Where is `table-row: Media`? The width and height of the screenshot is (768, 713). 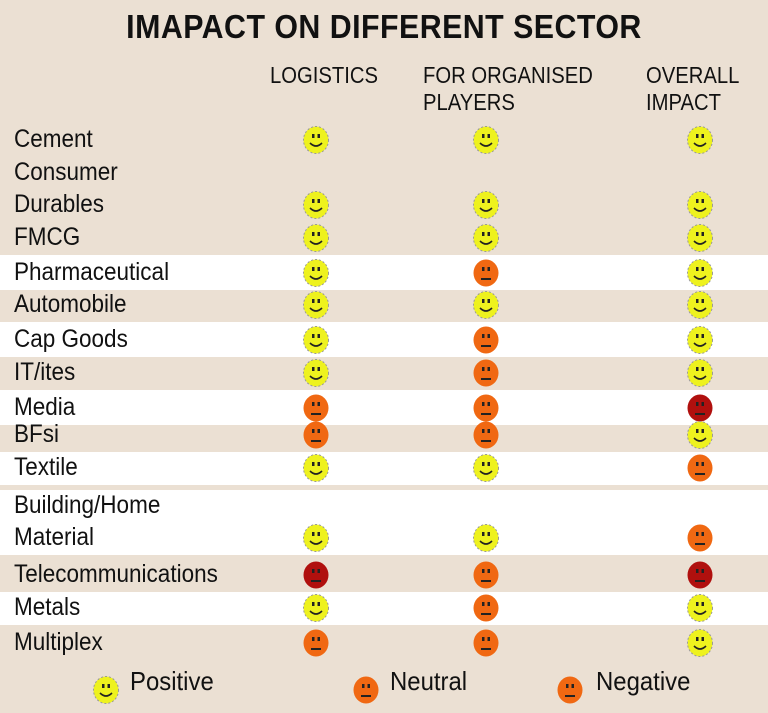
table-row: Media is located at coordinates (384, 407).